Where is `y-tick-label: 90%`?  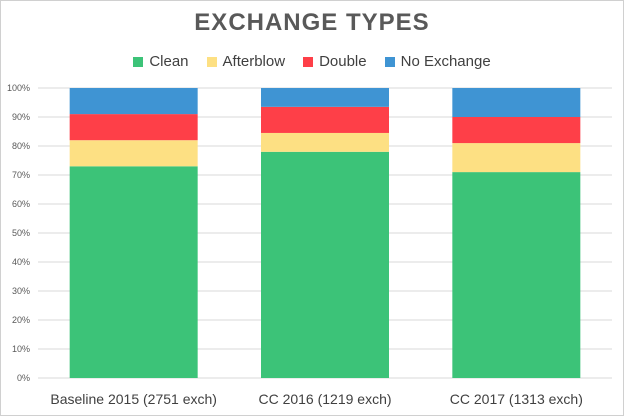 y-tick-label: 90% is located at coordinates (21, 117).